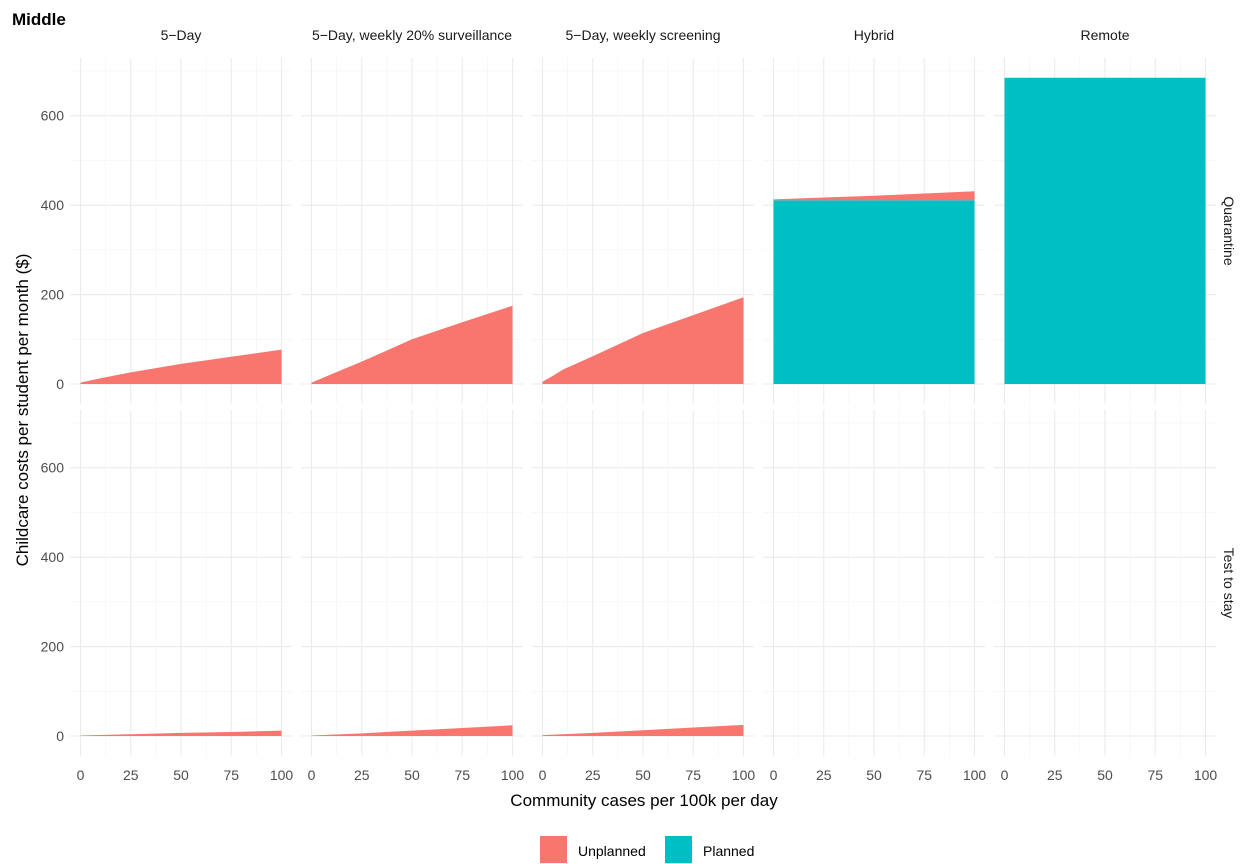  What do you see at coordinates (166, 231) in the screenshot?
I see `panel-quarantine-5-day: 0 200 400 600` at bounding box center [166, 231].